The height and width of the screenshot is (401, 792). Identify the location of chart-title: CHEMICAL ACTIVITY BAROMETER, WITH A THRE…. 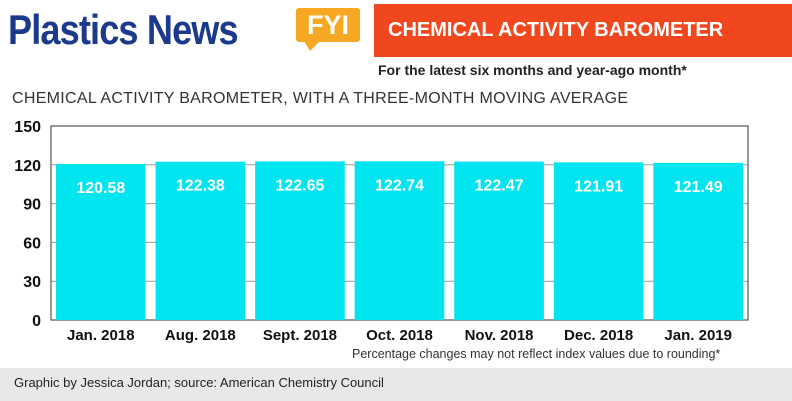
(320, 98).